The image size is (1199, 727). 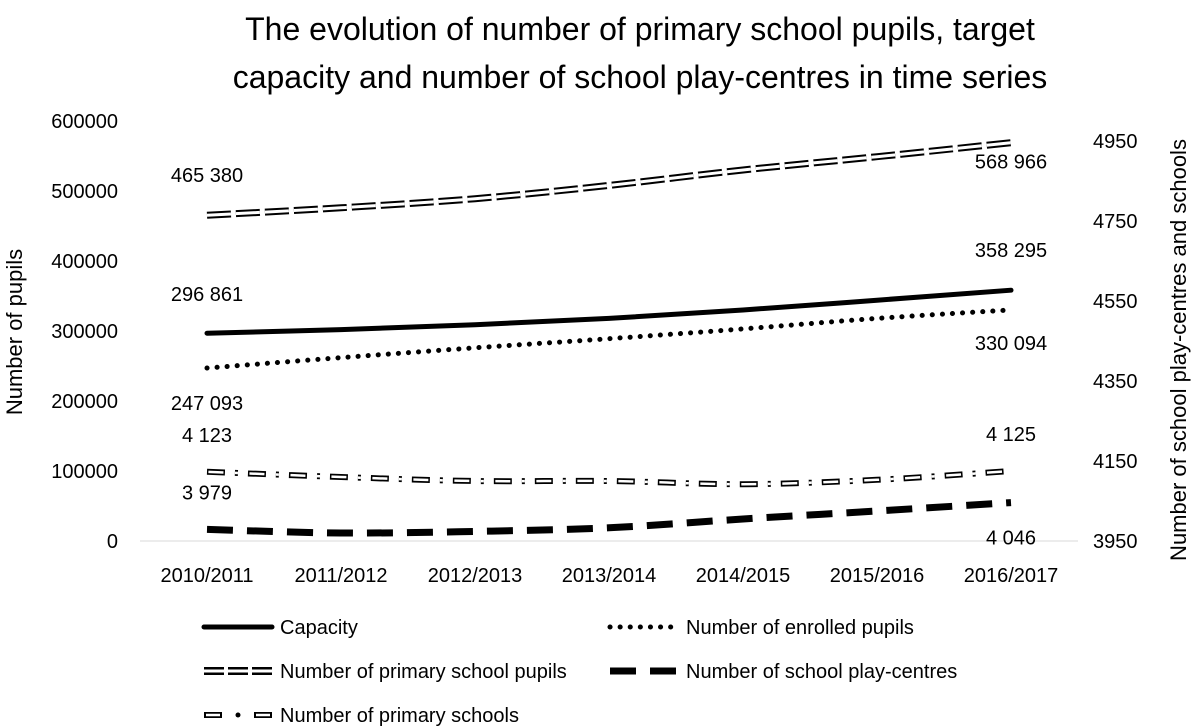 I want to click on data-label: 3 979, so click(x=207, y=493).